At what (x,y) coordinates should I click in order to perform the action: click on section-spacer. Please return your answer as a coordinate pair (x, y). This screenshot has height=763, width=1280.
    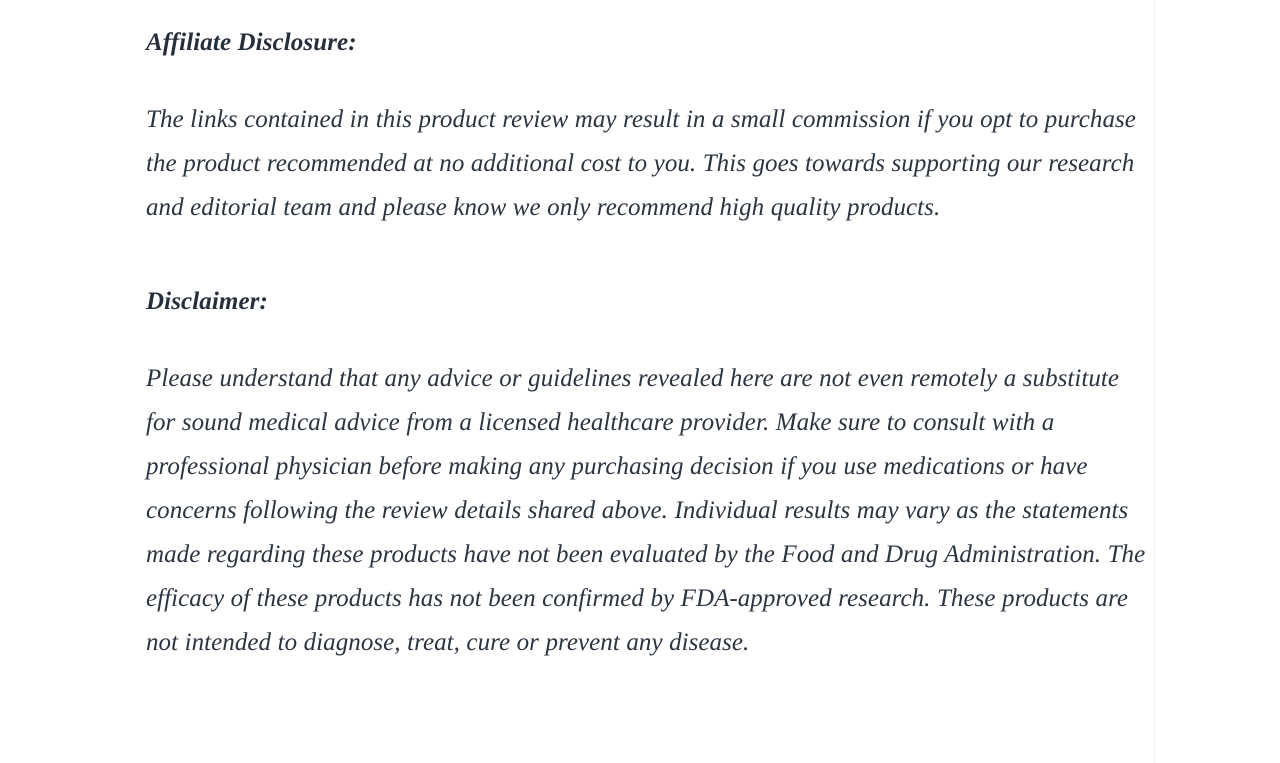
    Looking at the image, I should click on (646, 258).